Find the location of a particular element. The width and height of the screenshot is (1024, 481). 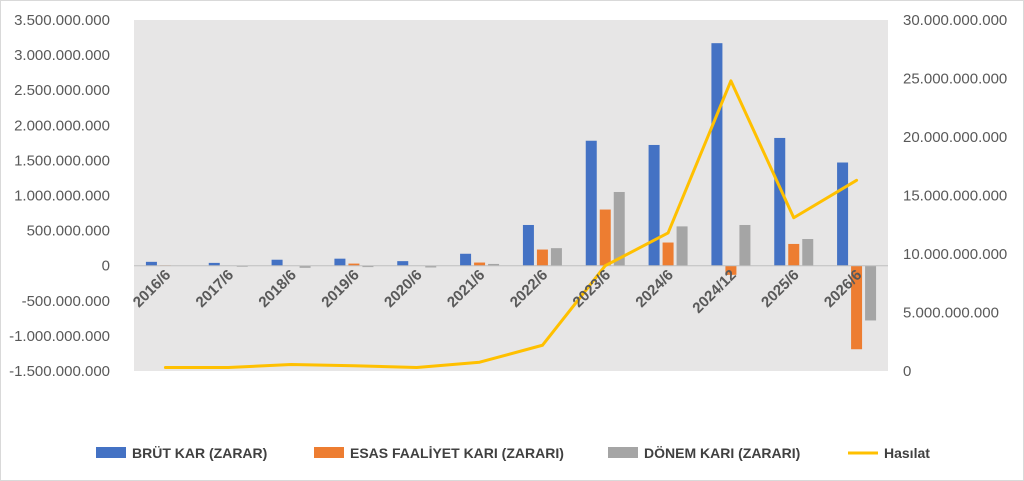

right-tick-label: 5.000.000.000 is located at coordinates (951, 313).